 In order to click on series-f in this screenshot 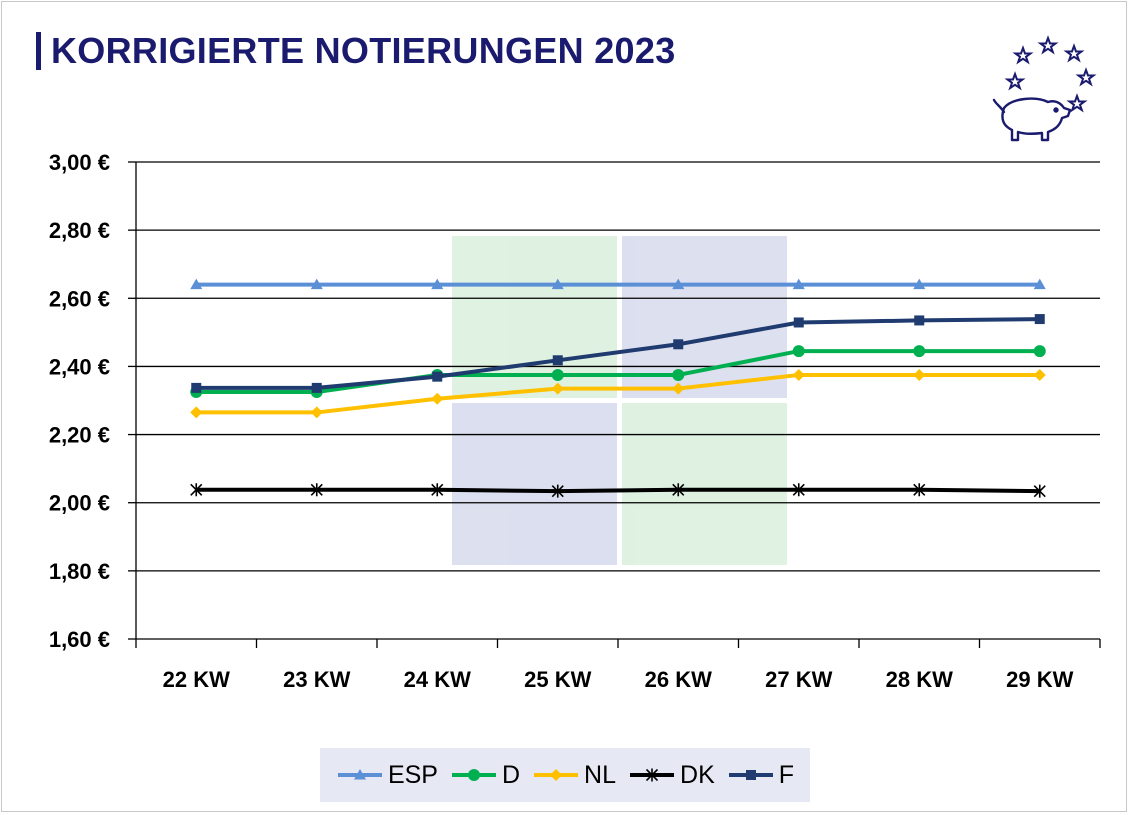, I will do `click(618, 353)`.